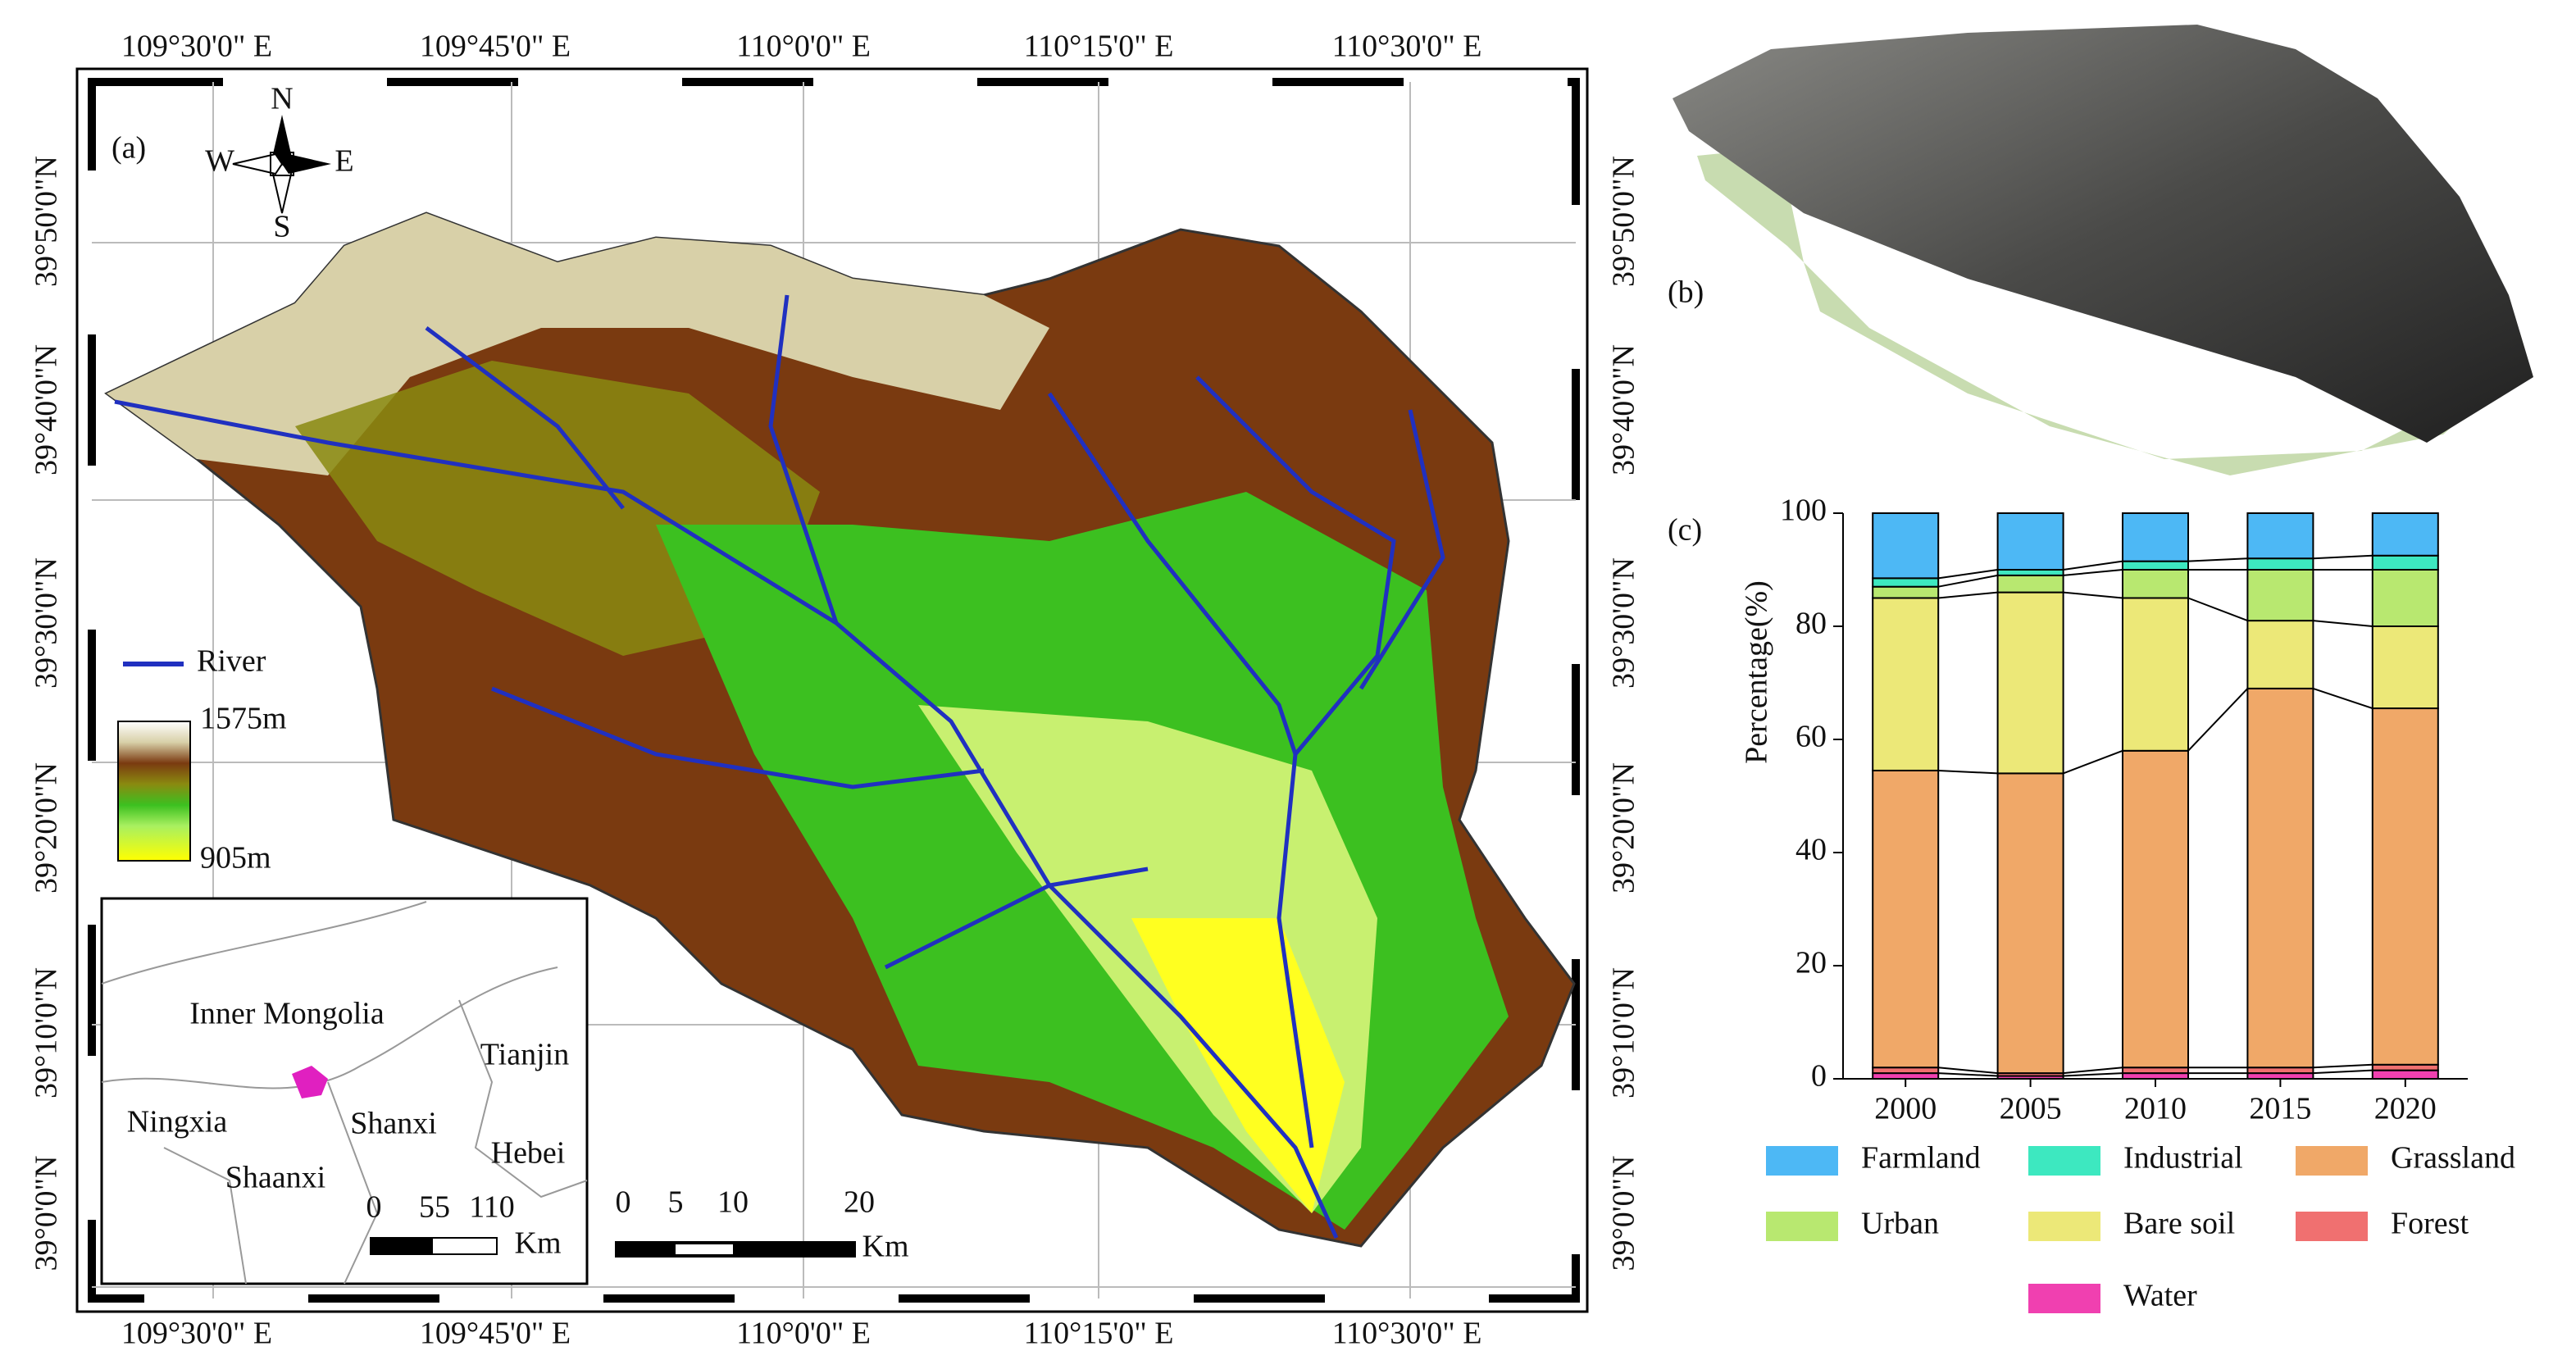  What do you see at coordinates (1811, 963) in the screenshot?
I see `y-tick-label: 20` at bounding box center [1811, 963].